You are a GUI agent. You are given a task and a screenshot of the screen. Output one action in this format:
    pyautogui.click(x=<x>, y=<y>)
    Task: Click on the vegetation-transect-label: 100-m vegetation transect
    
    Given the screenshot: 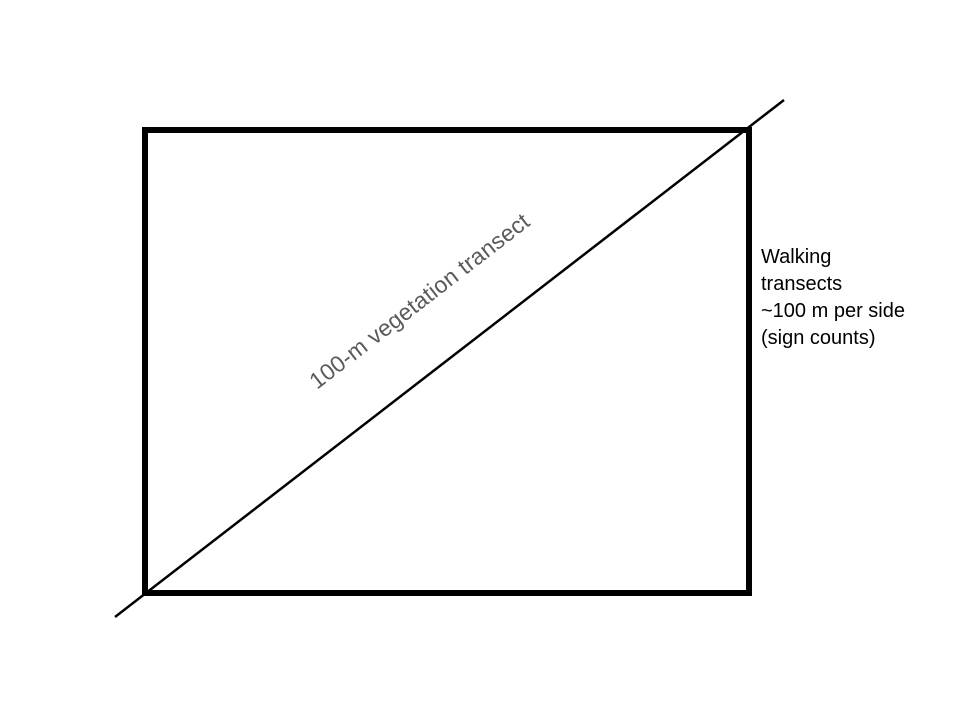 What is the action you would take?
    pyautogui.click(x=419, y=300)
    